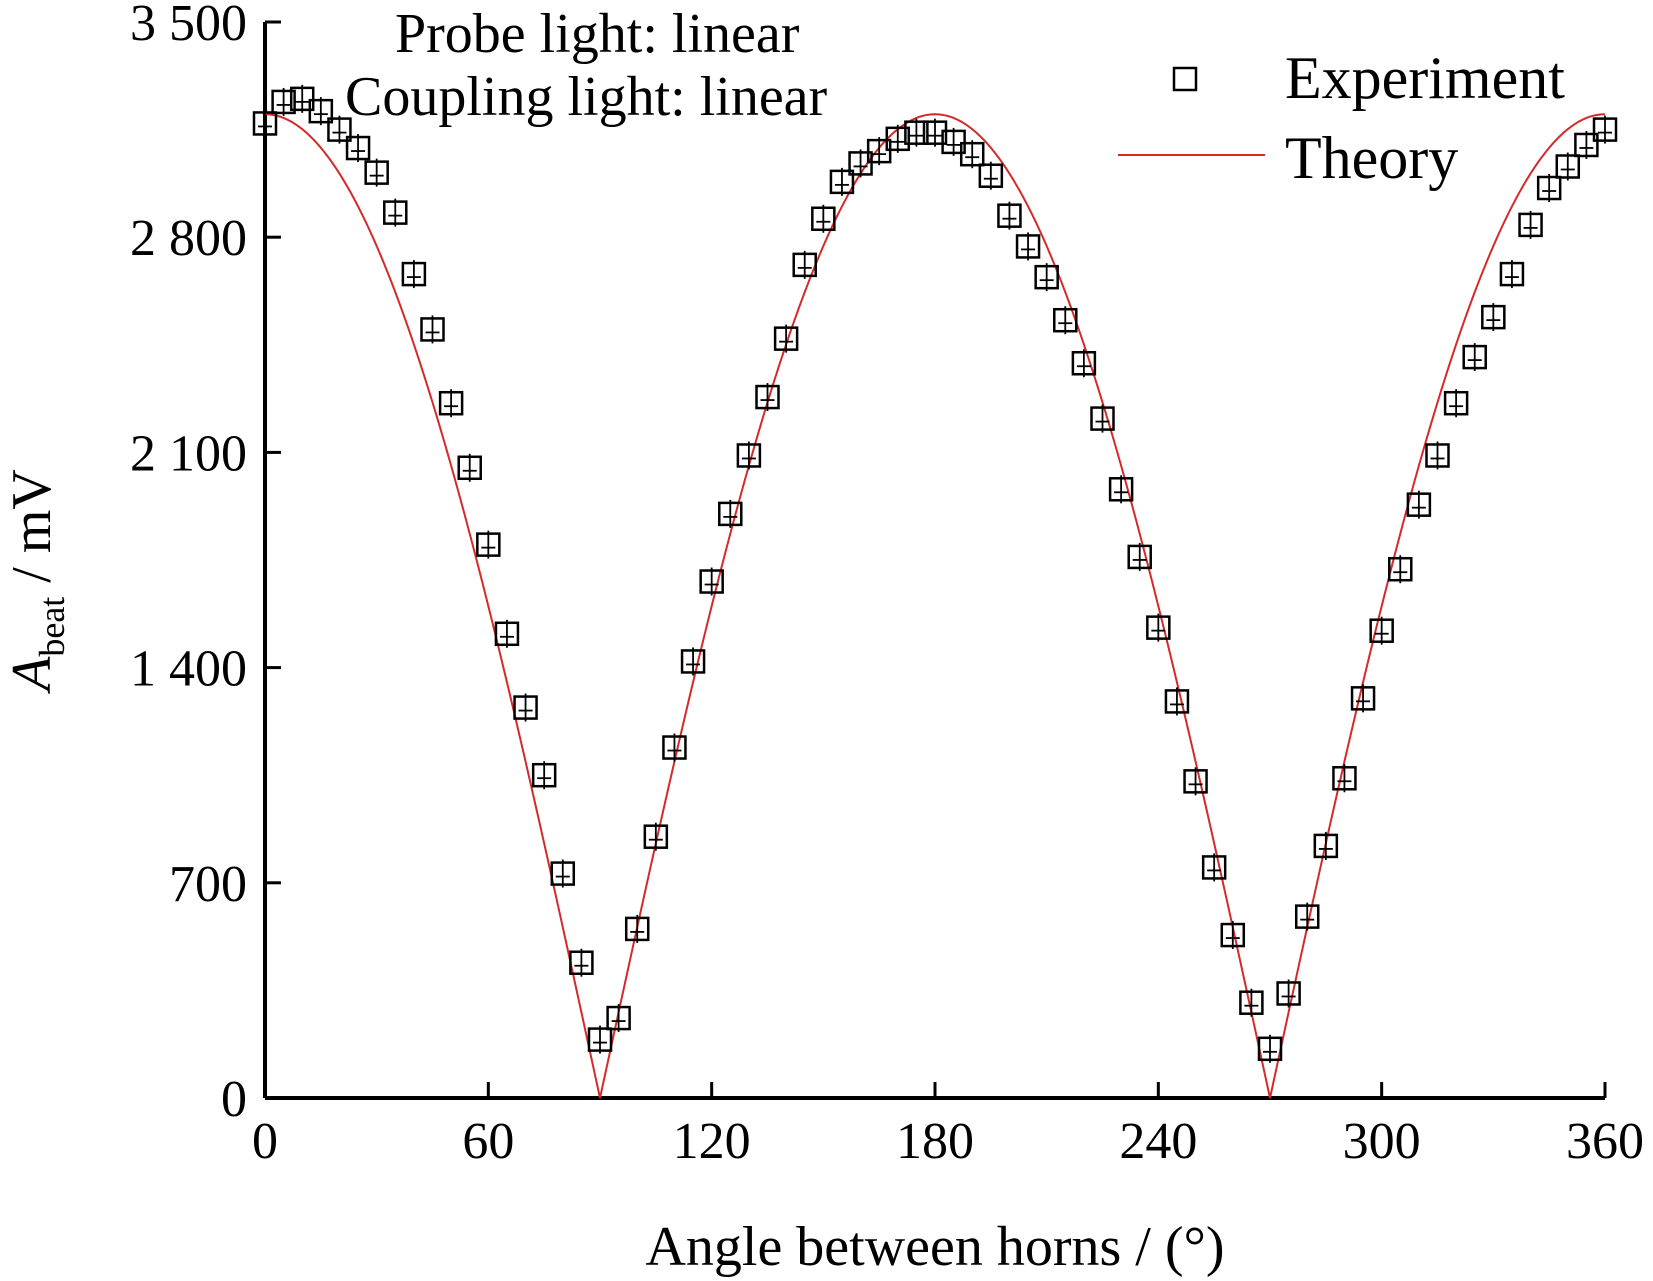 Image resolution: width=1653 pixels, height=1281 pixels. Describe the element at coordinates (934, 1247) in the screenshot. I see `x-axis-title: Angle between horns / (°)` at that location.